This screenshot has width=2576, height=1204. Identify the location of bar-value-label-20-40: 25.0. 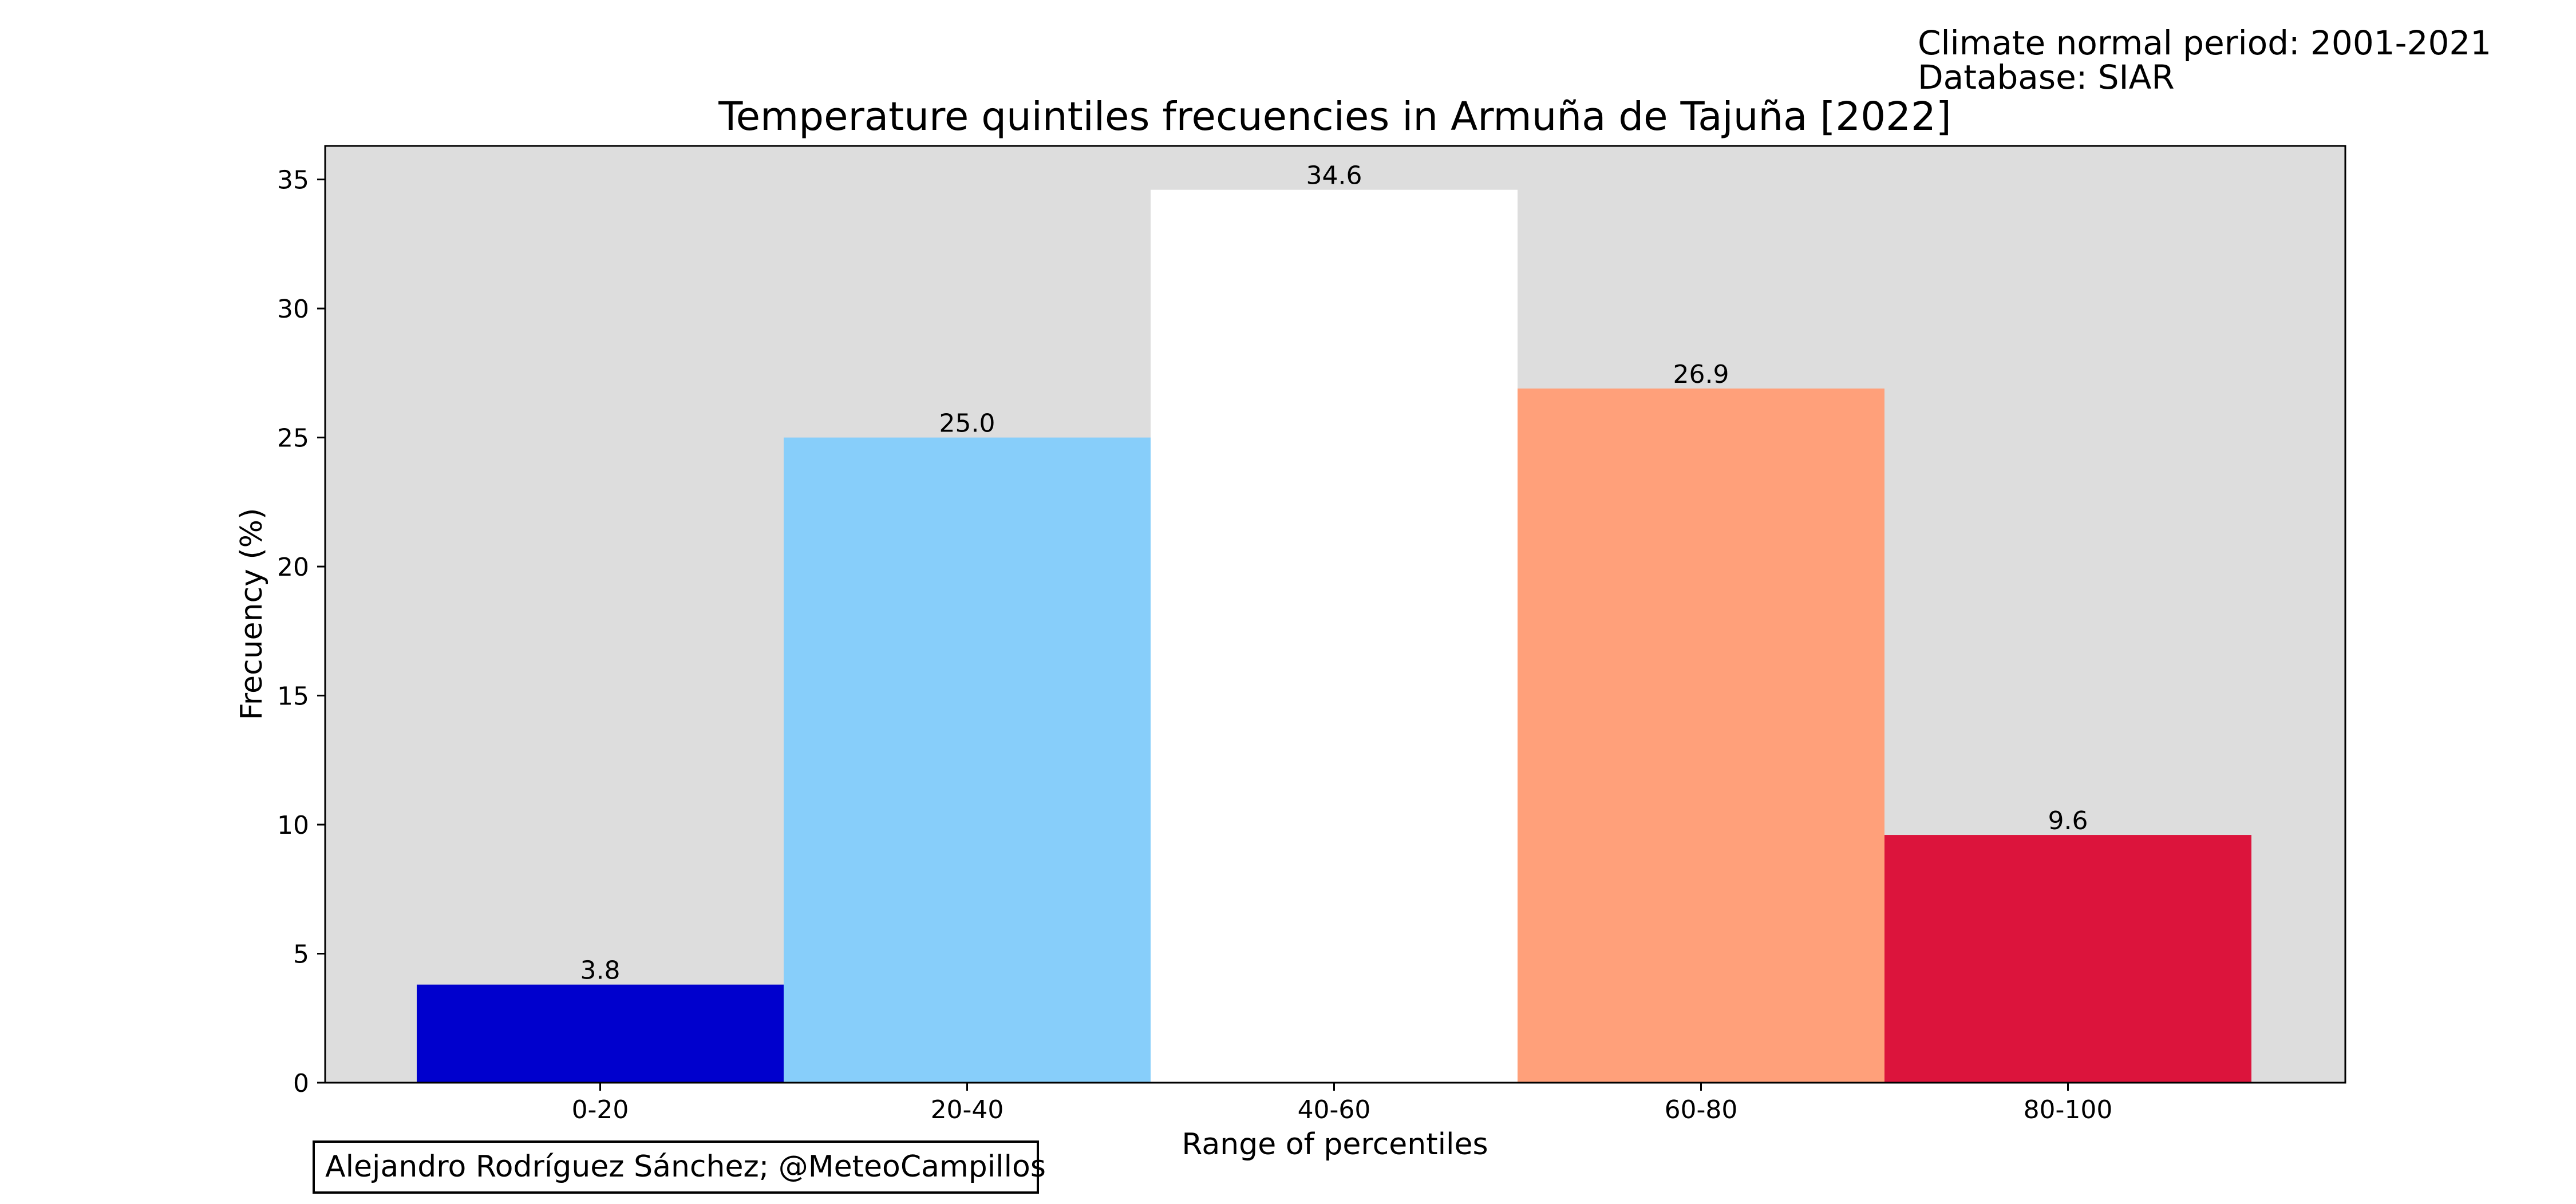
(967, 423).